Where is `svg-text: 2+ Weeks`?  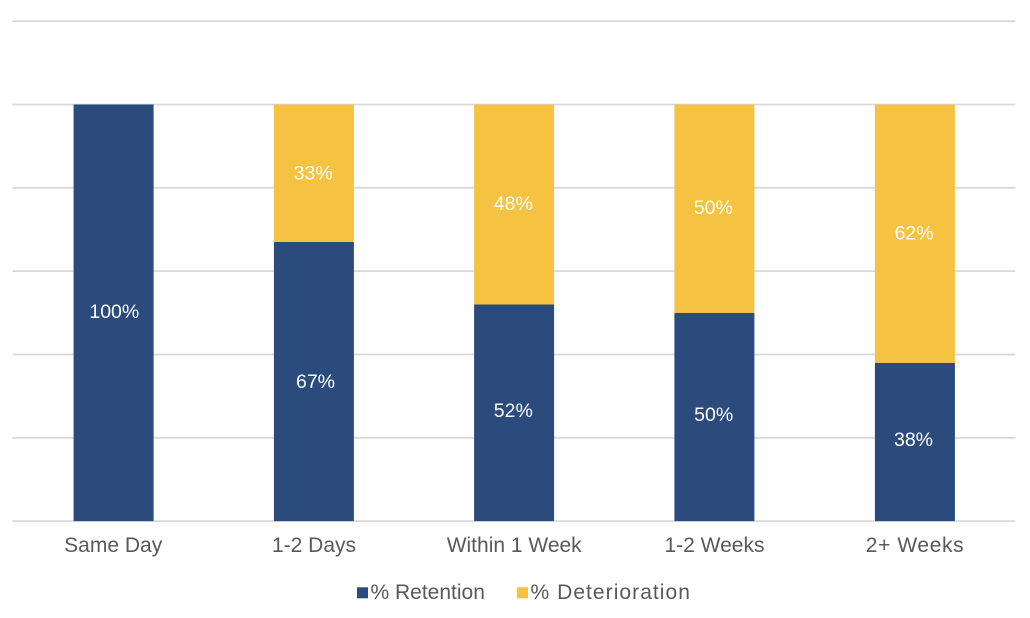
svg-text: 2+ Weeks is located at coordinates (915, 545).